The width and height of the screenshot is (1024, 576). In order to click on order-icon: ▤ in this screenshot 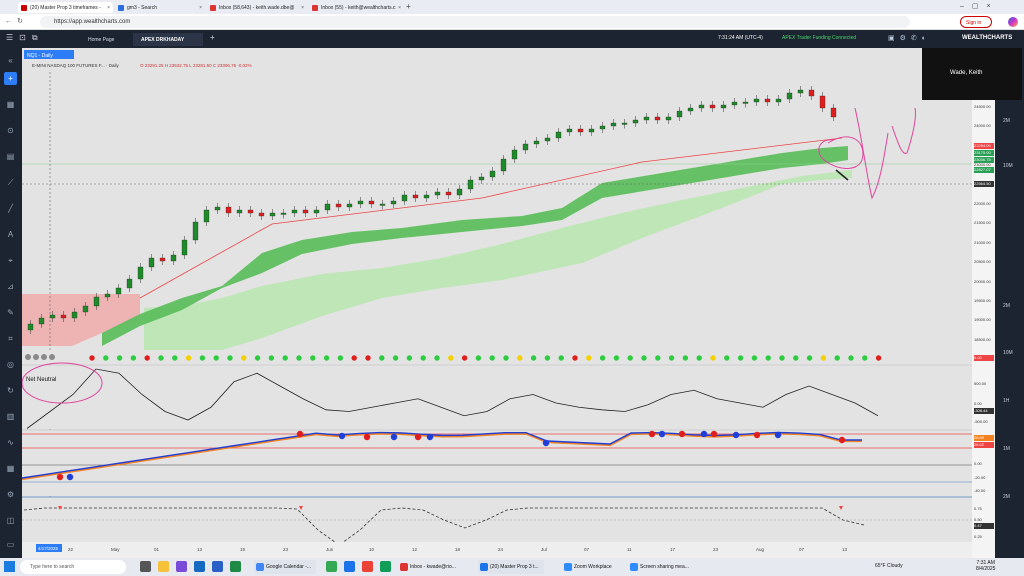, I will do `click(10, 156)`.